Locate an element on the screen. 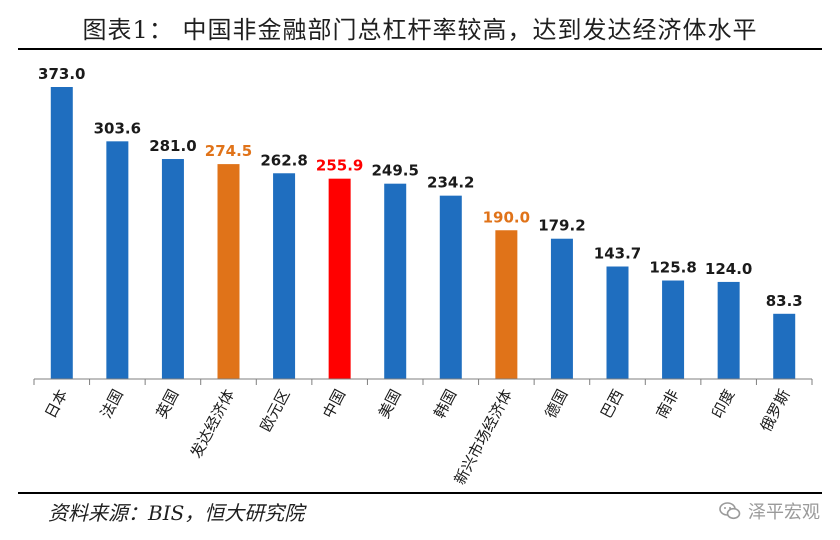 This screenshot has height=540, width=840. value-label: 281.0 is located at coordinates (172, 146).